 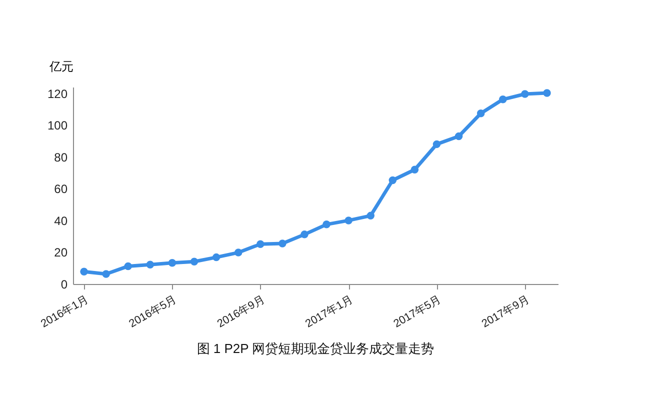 What do you see at coordinates (418, 312) in the screenshot?
I see `x-tick-label: 2017年5月` at bounding box center [418, 312].